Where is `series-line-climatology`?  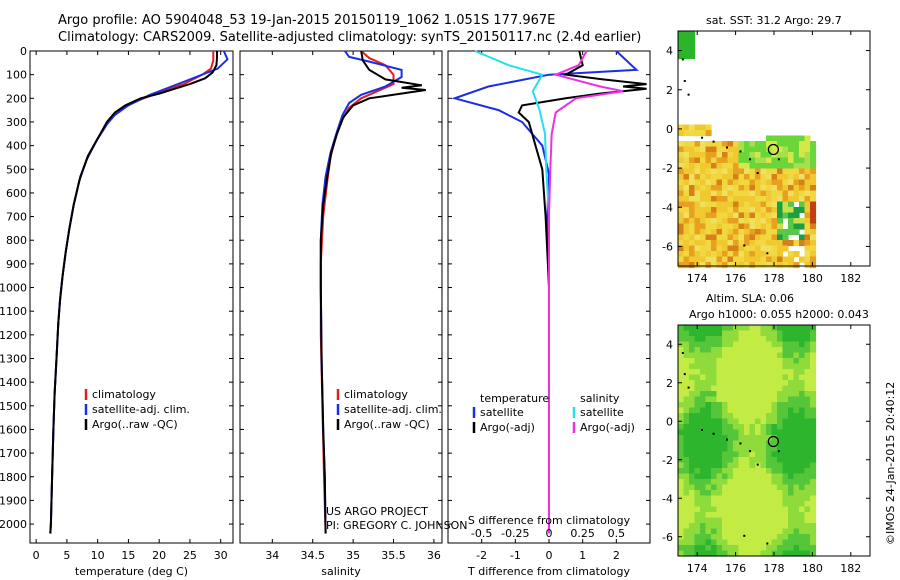
series-line-climatology is located at coordinates (357, 292).